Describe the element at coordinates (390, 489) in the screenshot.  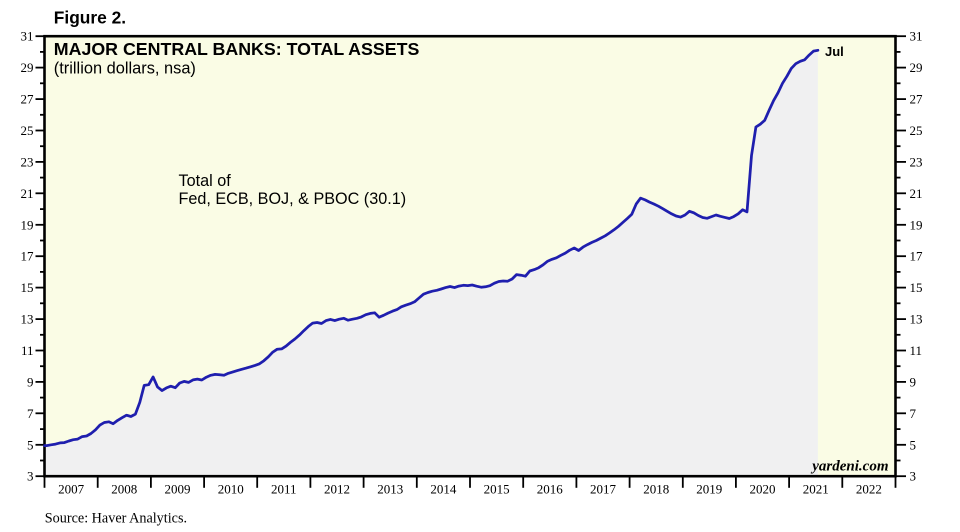
I see `svg-text: 2013` at that location.